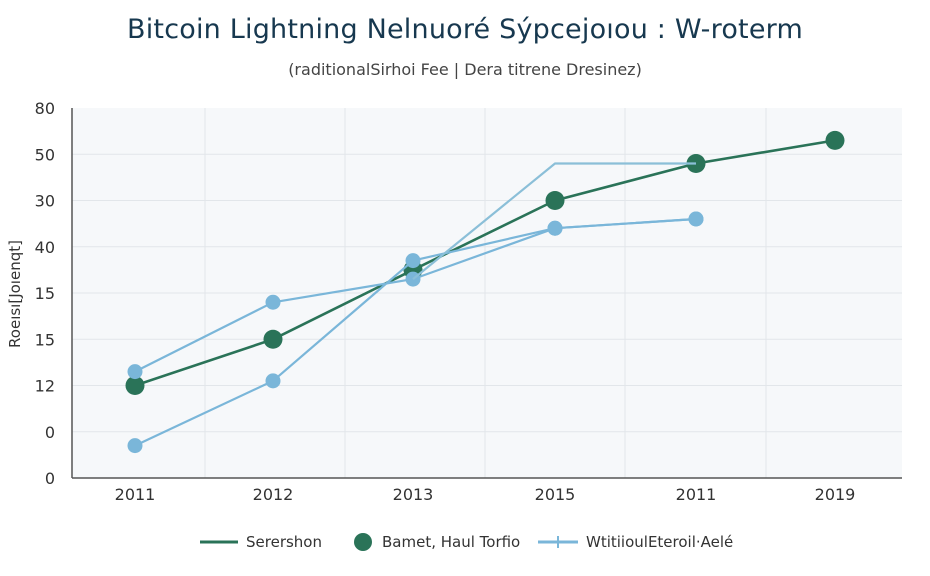 This screenshot has width=930, height=576. I want to click on legend-label: WtitiioulEteroil·Aelé, so click(660, 542).